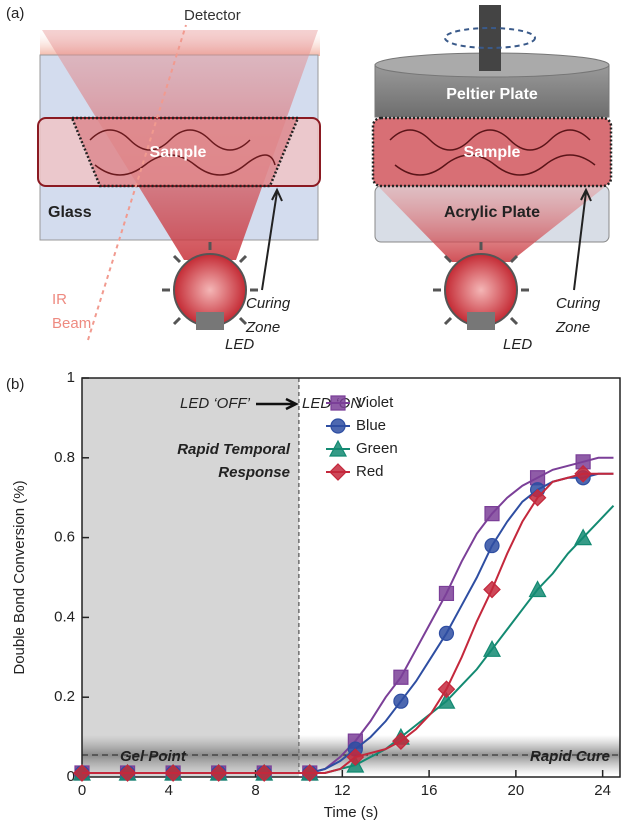 The height and width of the screenshot is (833, 623). Describe the element at coordinates (492, 212) in the screenshot. I see `acrylic-label: Acrylic Plate` at that location.